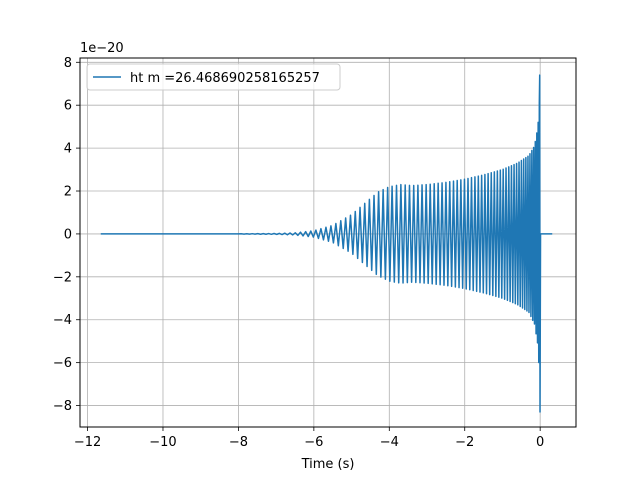  What do you see at coordinates (162, 442) in the screenshot?
I see `x-tick-label: −10` at bounding box center [162, 442].